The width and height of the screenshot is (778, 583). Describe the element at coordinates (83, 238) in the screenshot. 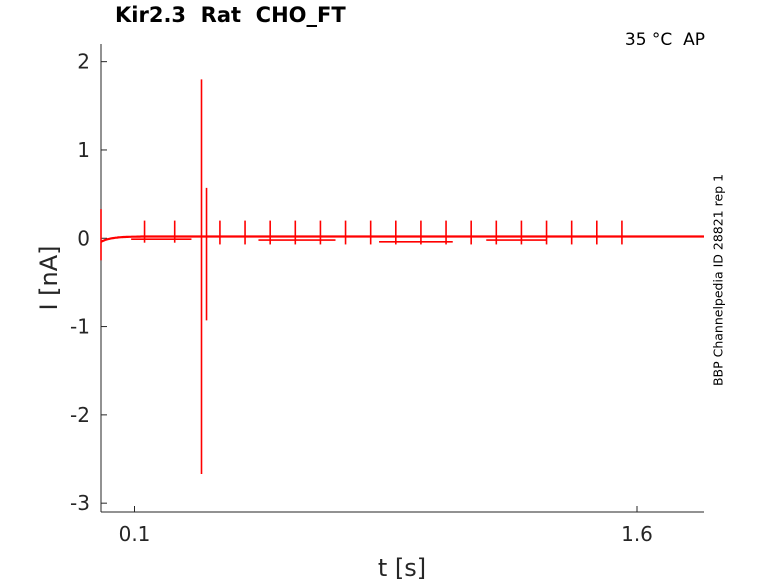

I see `y-tick-label: 0` at that location.